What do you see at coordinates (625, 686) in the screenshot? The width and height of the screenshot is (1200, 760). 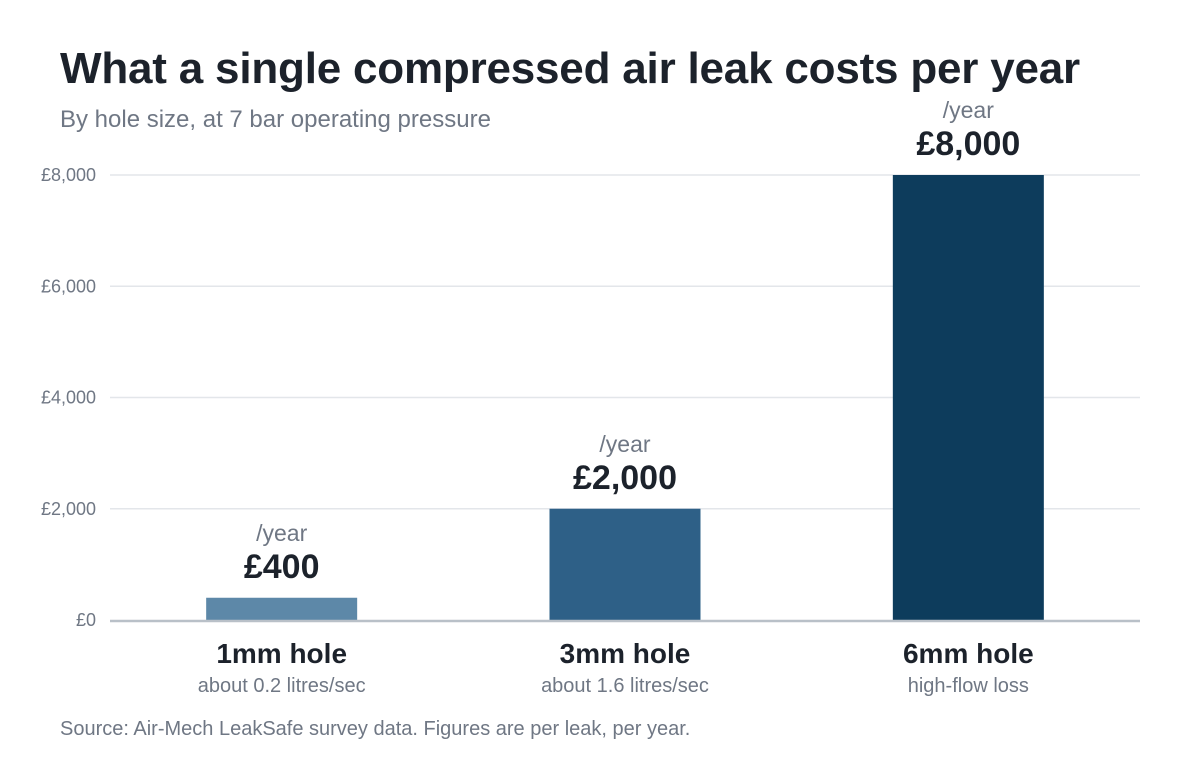 I see `category-sublabel: about 1.6 litres/sec` at bounding box center [625, 686].